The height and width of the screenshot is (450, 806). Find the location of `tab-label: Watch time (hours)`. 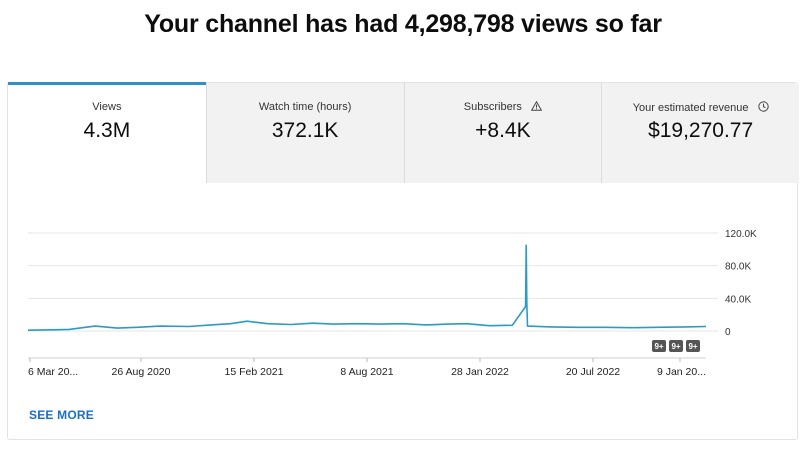

tab-label: Watch time (hours) is located at coordinates (305, 107).